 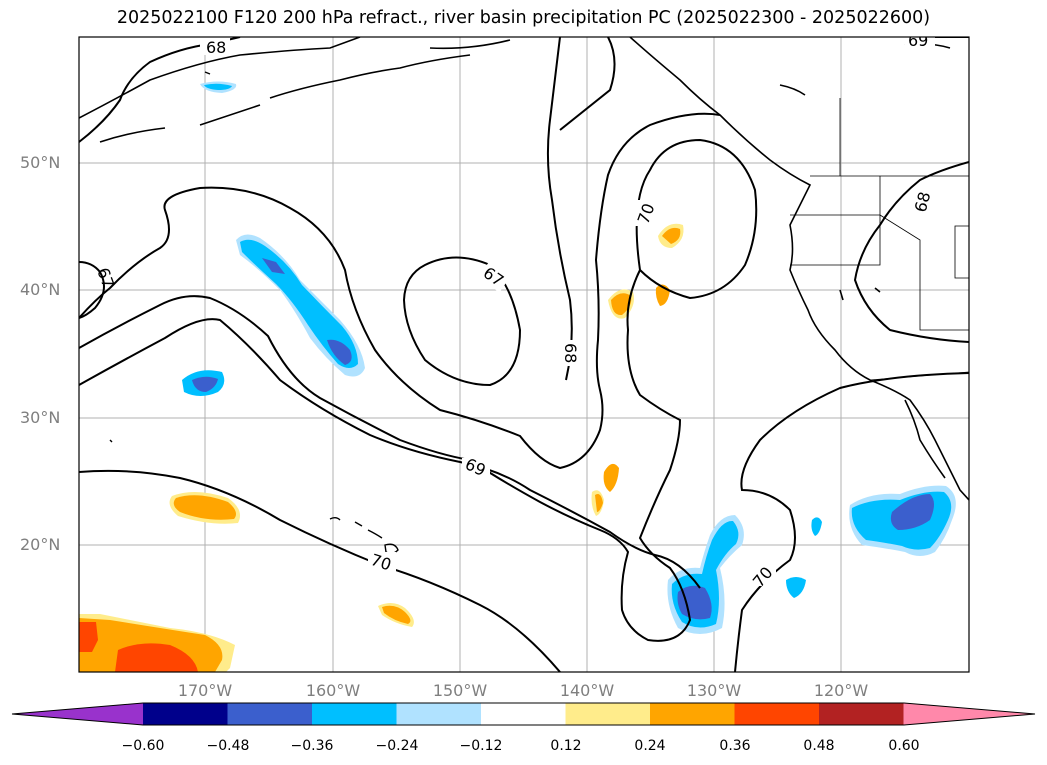 What do you see at coordinates (570, 353) in the screenshot?
I see `contour-label-68-mid: 68` at bounding box center [570, 353].